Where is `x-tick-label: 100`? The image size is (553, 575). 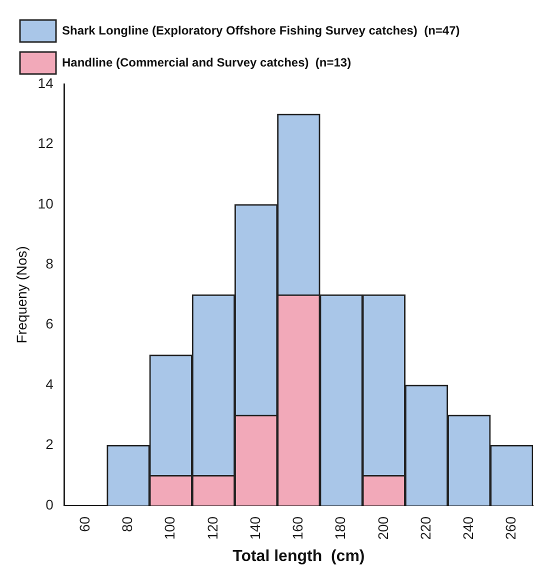 x-tick-label: 100 is located at coordinates (170, 528).